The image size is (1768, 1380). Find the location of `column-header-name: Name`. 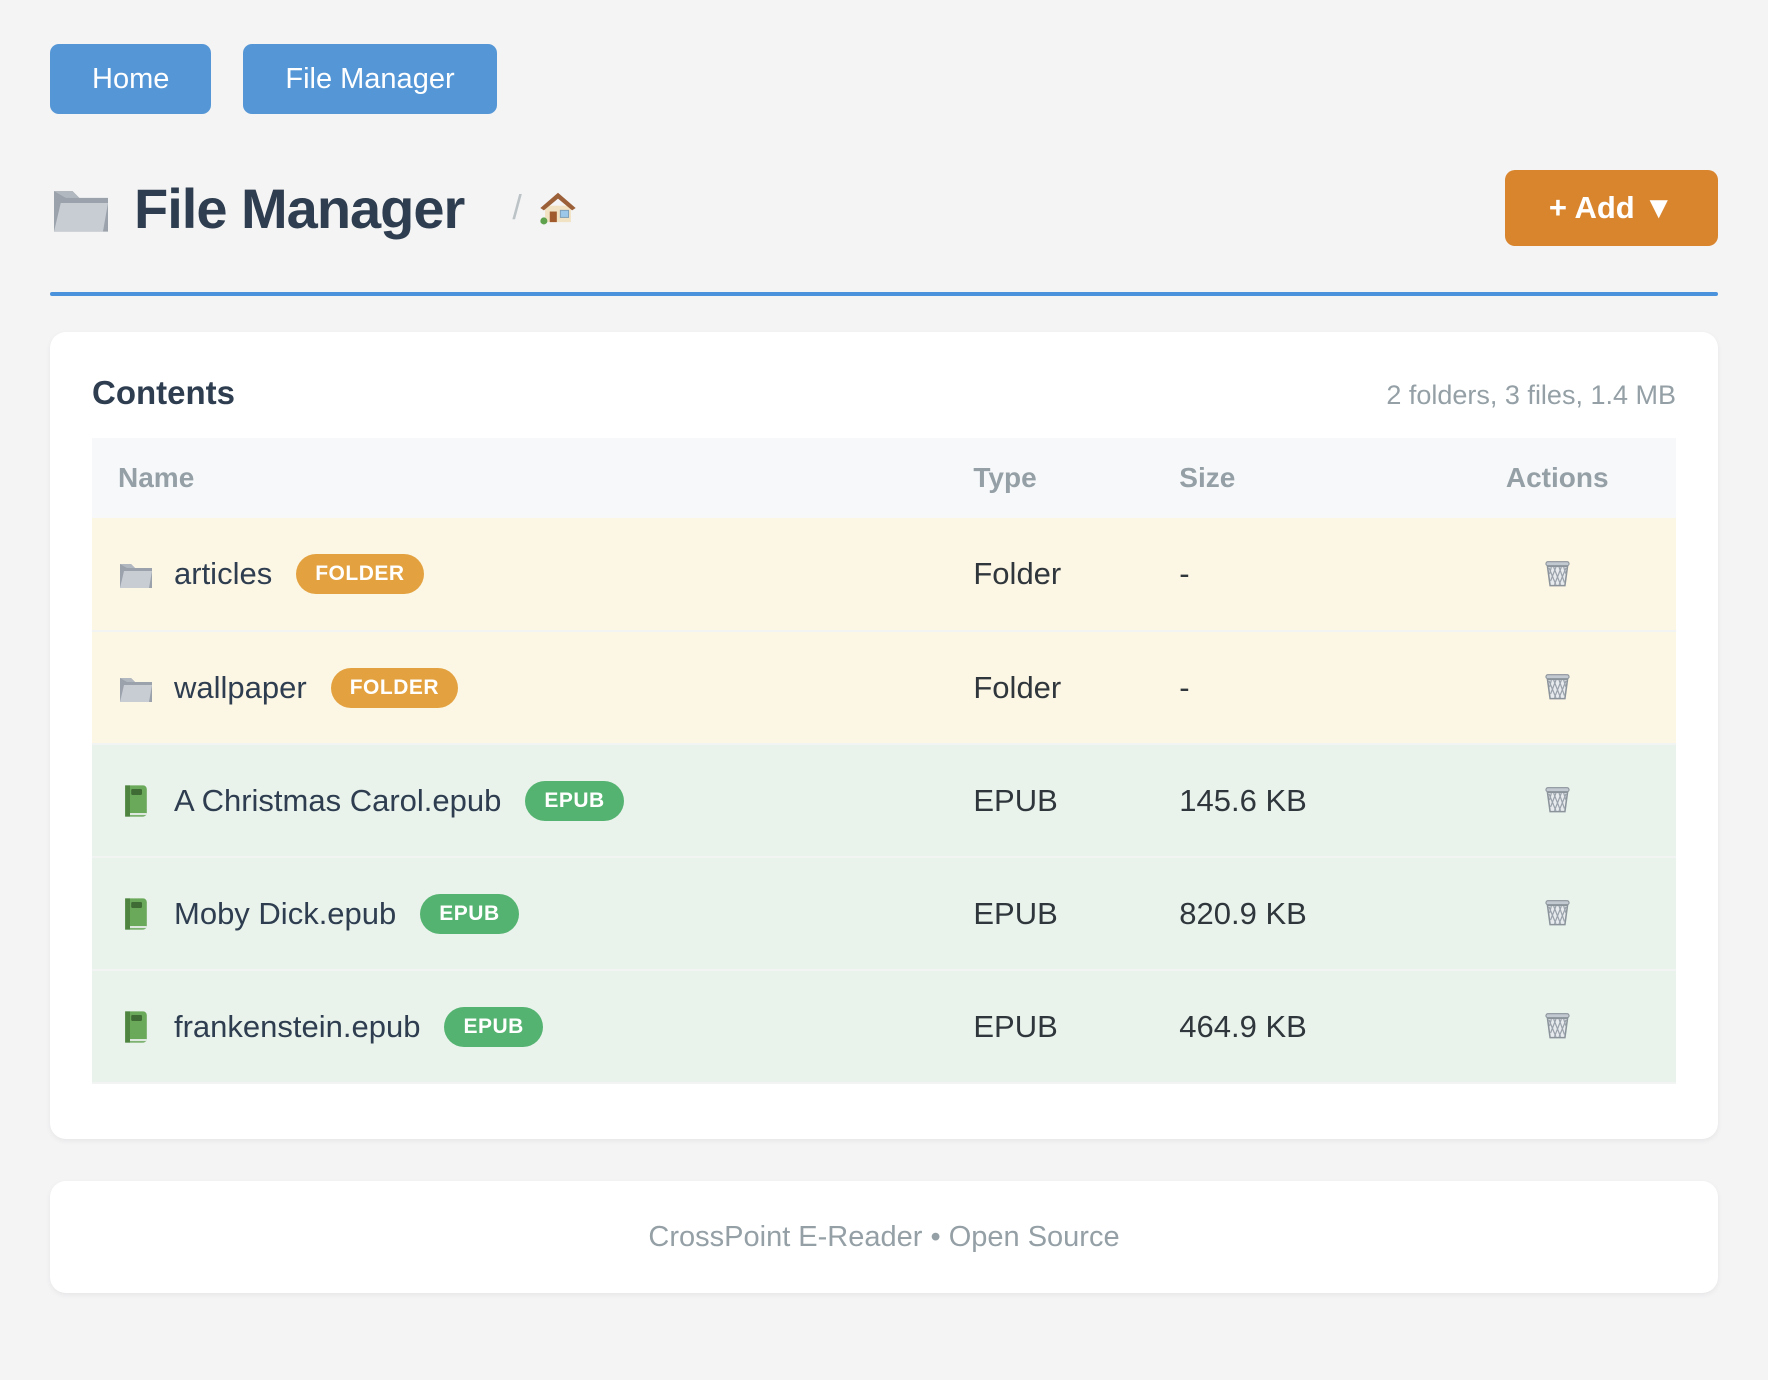

column-header-name: Name is located at coordinates (520, 478).